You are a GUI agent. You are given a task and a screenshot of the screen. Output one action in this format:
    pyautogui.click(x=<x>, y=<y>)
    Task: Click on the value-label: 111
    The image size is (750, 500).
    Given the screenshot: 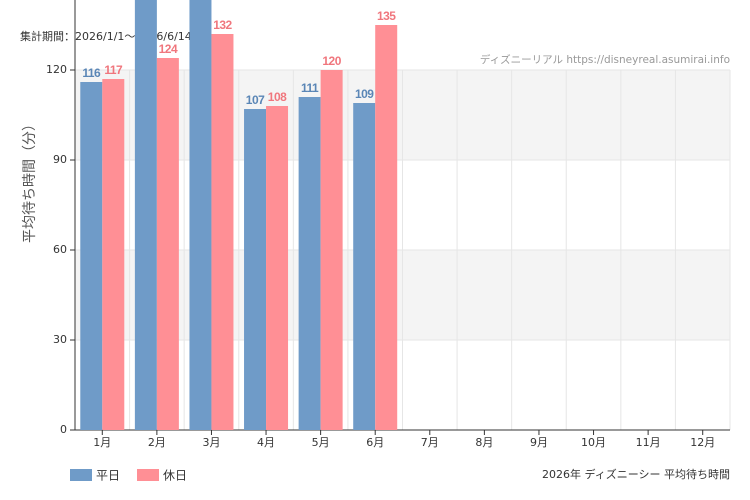 What is the action you would take?
    pyautogui.click(x=310, y=88)
    